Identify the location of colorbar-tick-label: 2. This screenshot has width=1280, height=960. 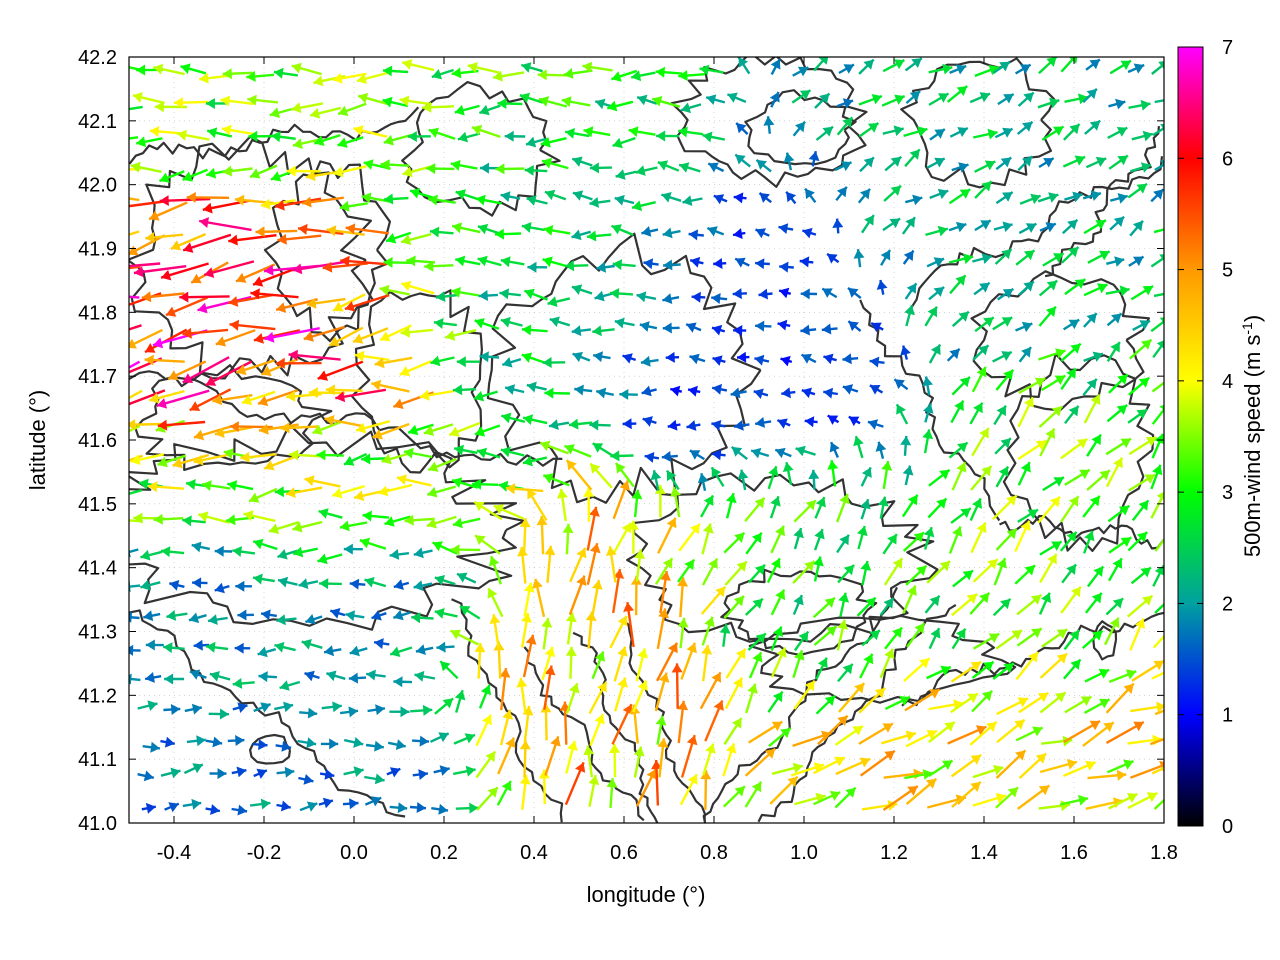
(1227, 604).